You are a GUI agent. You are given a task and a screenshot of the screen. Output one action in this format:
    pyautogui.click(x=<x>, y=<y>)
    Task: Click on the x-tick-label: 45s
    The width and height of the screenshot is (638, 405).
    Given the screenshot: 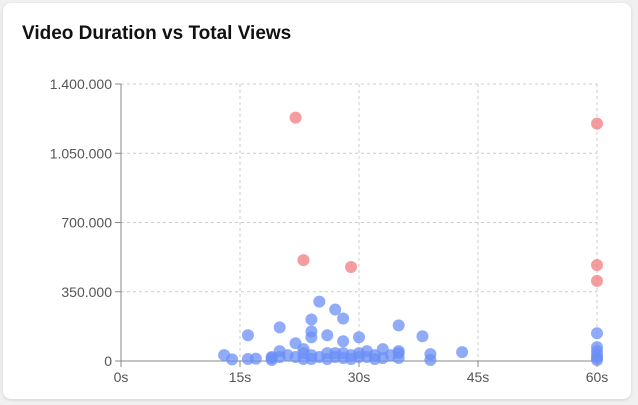 What is the action you would take?
    pyautogui.click(x=478, y=377)
    